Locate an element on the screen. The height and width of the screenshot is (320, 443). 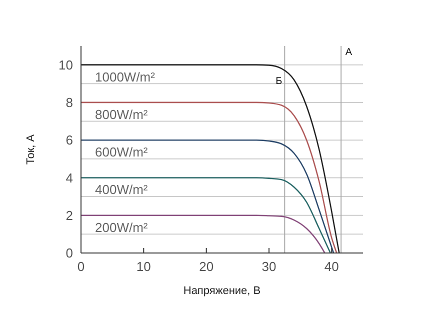
series-label: 600W/m² is located at coordinates (121, 152).